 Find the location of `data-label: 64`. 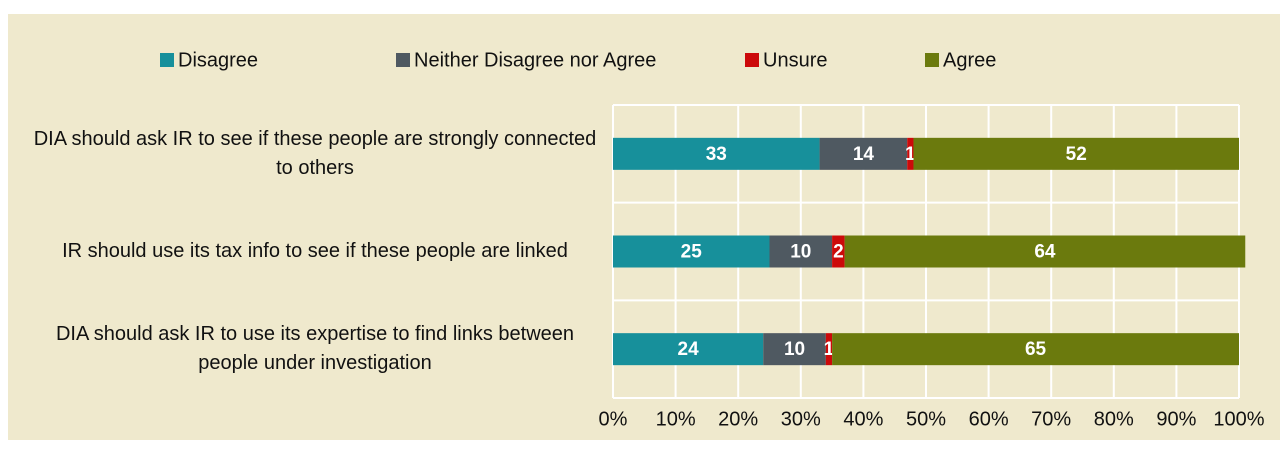

data-label: 64 is located at coordinates (1045, 252).